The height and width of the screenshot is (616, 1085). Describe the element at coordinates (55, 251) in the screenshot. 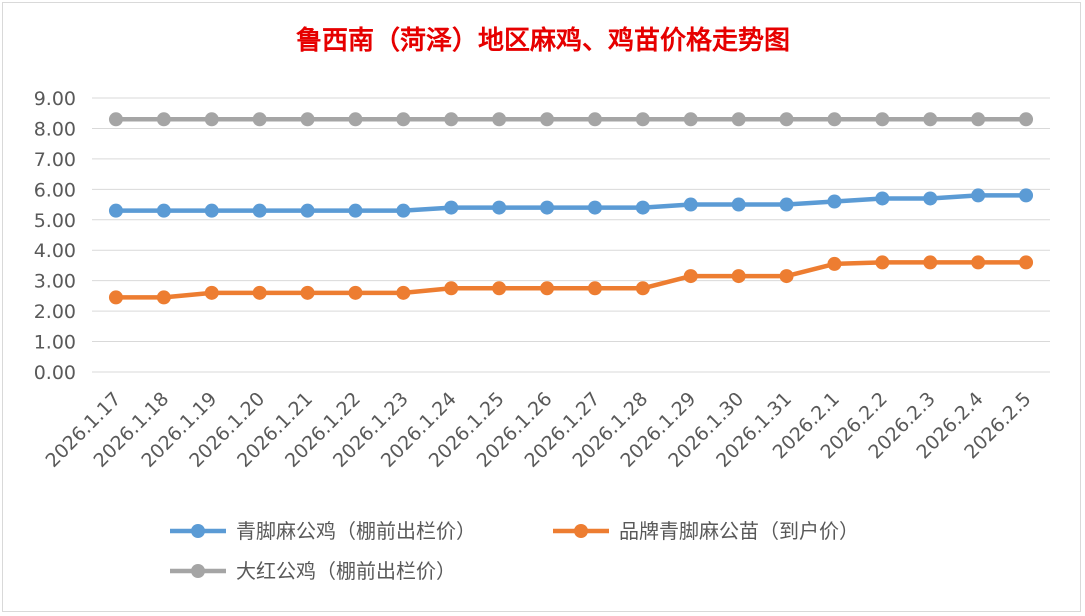

I see `y-tick-label: 4.00` at that location.